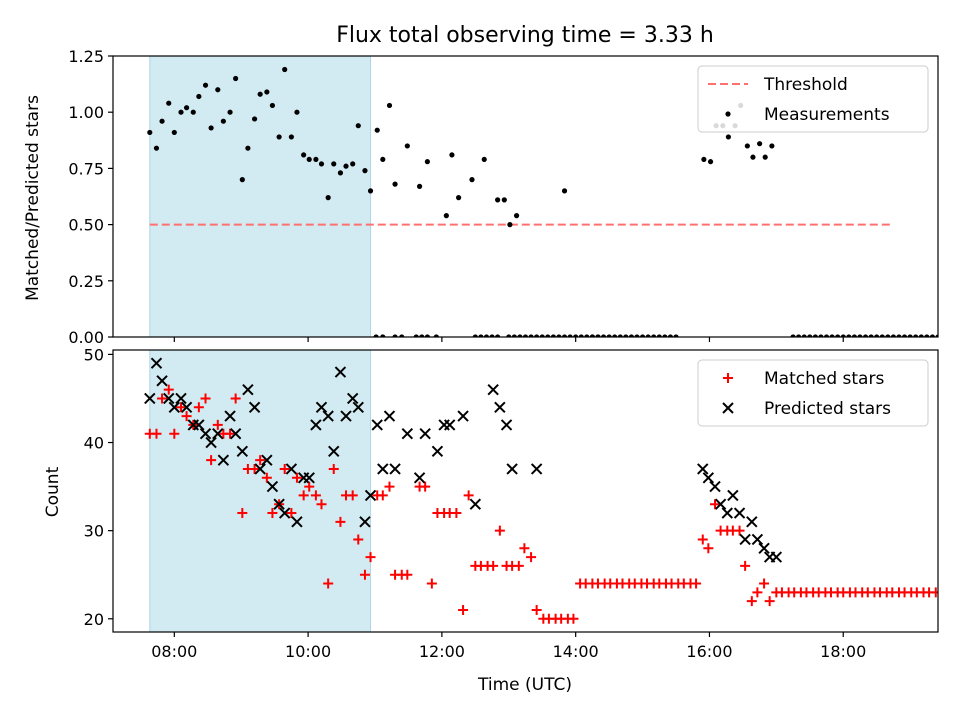 The width and height of the screenshot is (960, 720). Describe the element at coordinates (827, 115) in the screenshot. I see `legend-label: Measurements` at that location.